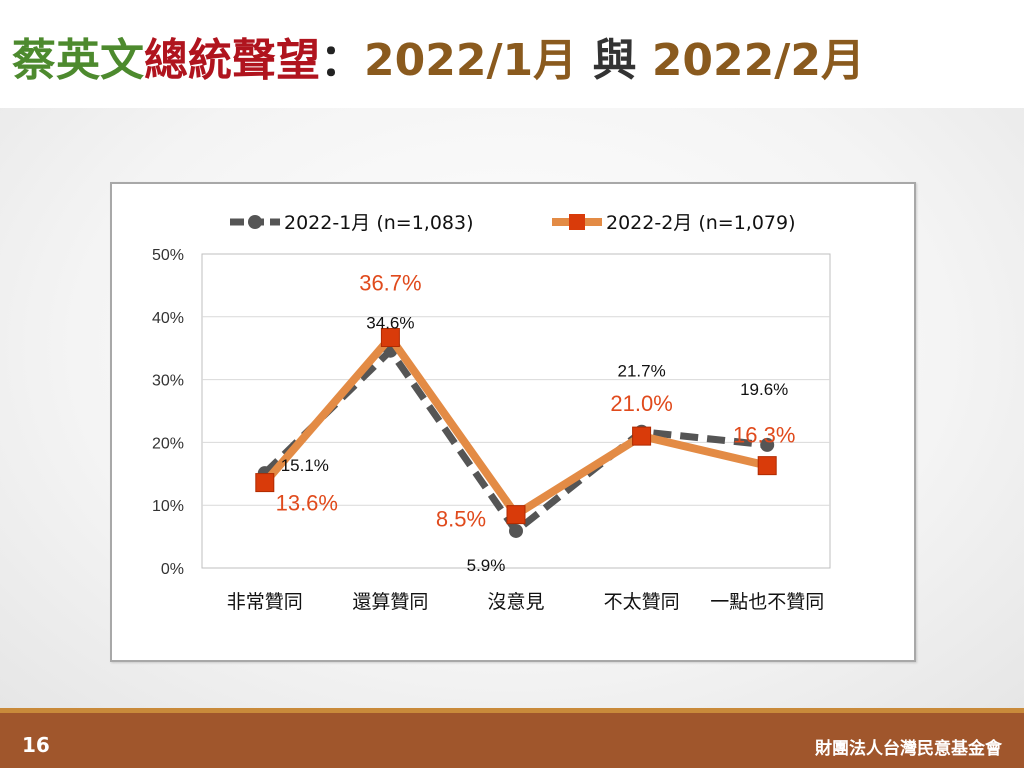 This screenshot has width=1024, height=768. I want to click on y-tick-label: 30%, so click(168, 381).